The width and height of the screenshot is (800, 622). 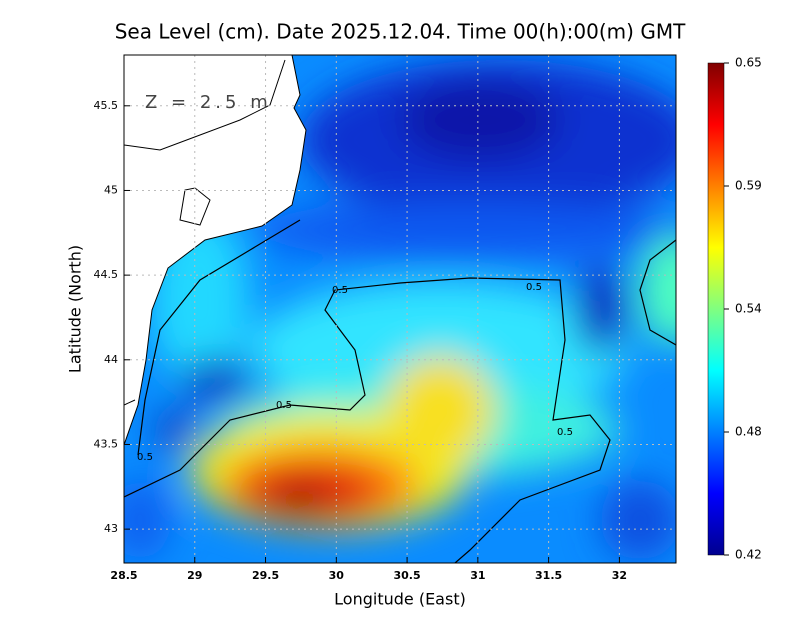 What do you see at coordinates (265, 575) in the screenshot?
I see `x-tick-label: 29.5` at bounding box center [265, 575].